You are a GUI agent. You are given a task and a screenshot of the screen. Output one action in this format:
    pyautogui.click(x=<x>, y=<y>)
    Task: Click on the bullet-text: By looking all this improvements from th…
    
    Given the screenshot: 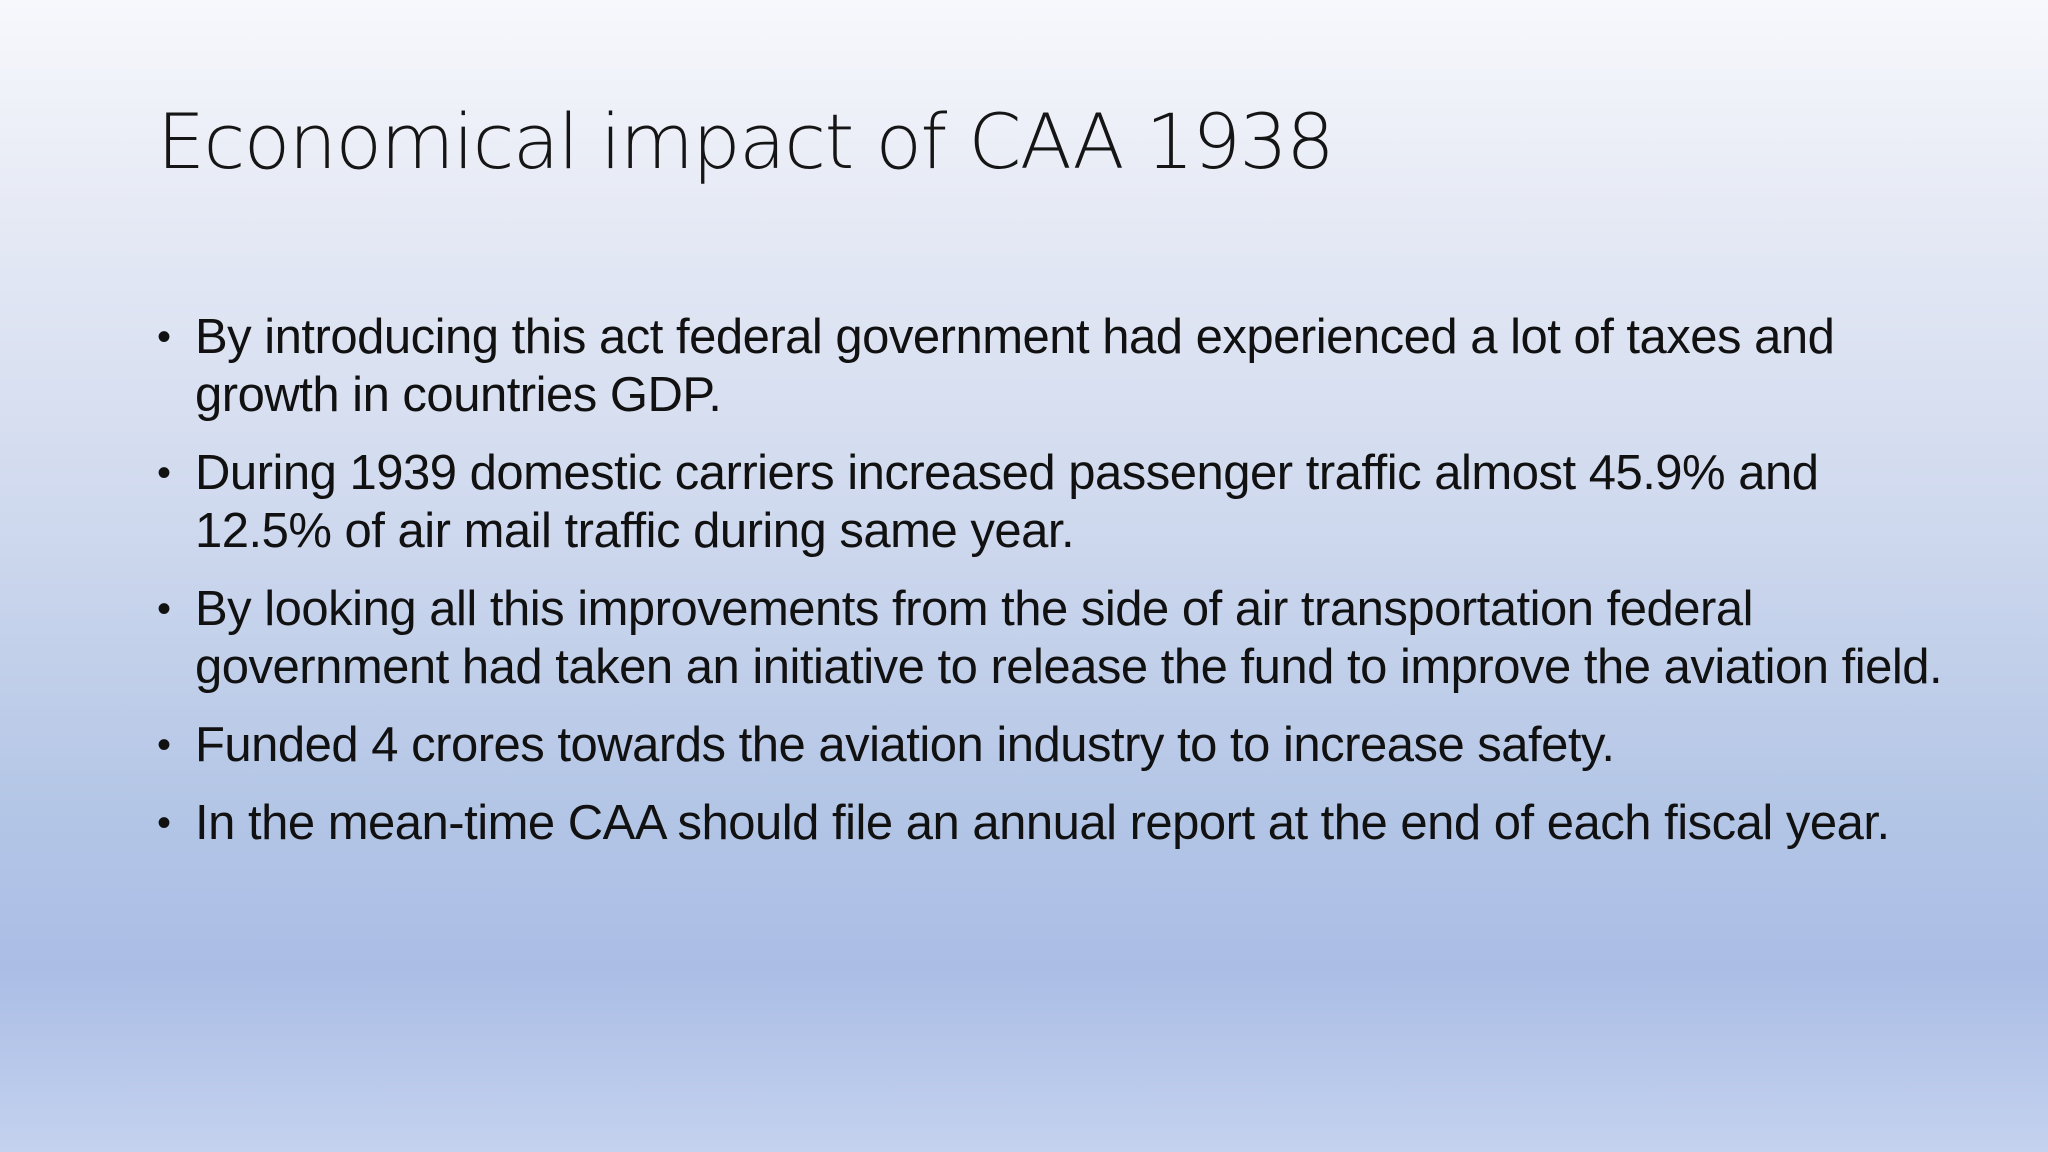 What is the action you would take?
    pyautogui.click(x=1069, y=638)
    